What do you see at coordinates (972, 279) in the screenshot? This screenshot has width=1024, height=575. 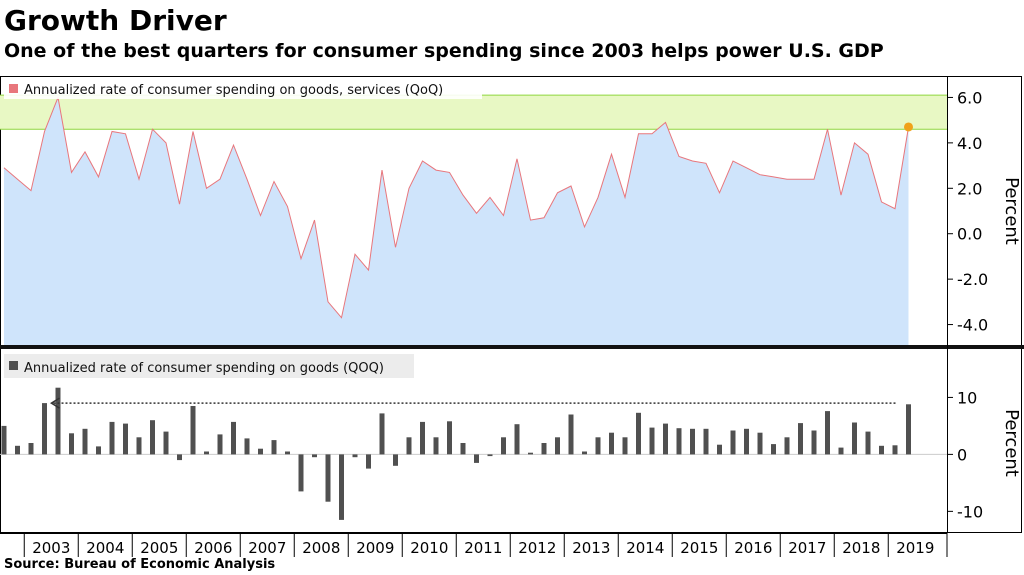 I see `top-y-tick-label: -2.0` at bounding box center [972, 279].